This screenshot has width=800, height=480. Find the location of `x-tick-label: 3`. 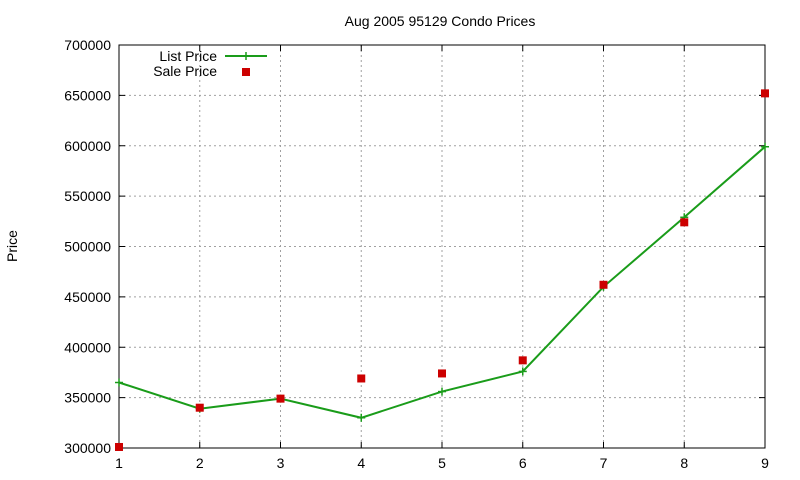

x-tick-label: 3 is located at coordinates (281, 463).